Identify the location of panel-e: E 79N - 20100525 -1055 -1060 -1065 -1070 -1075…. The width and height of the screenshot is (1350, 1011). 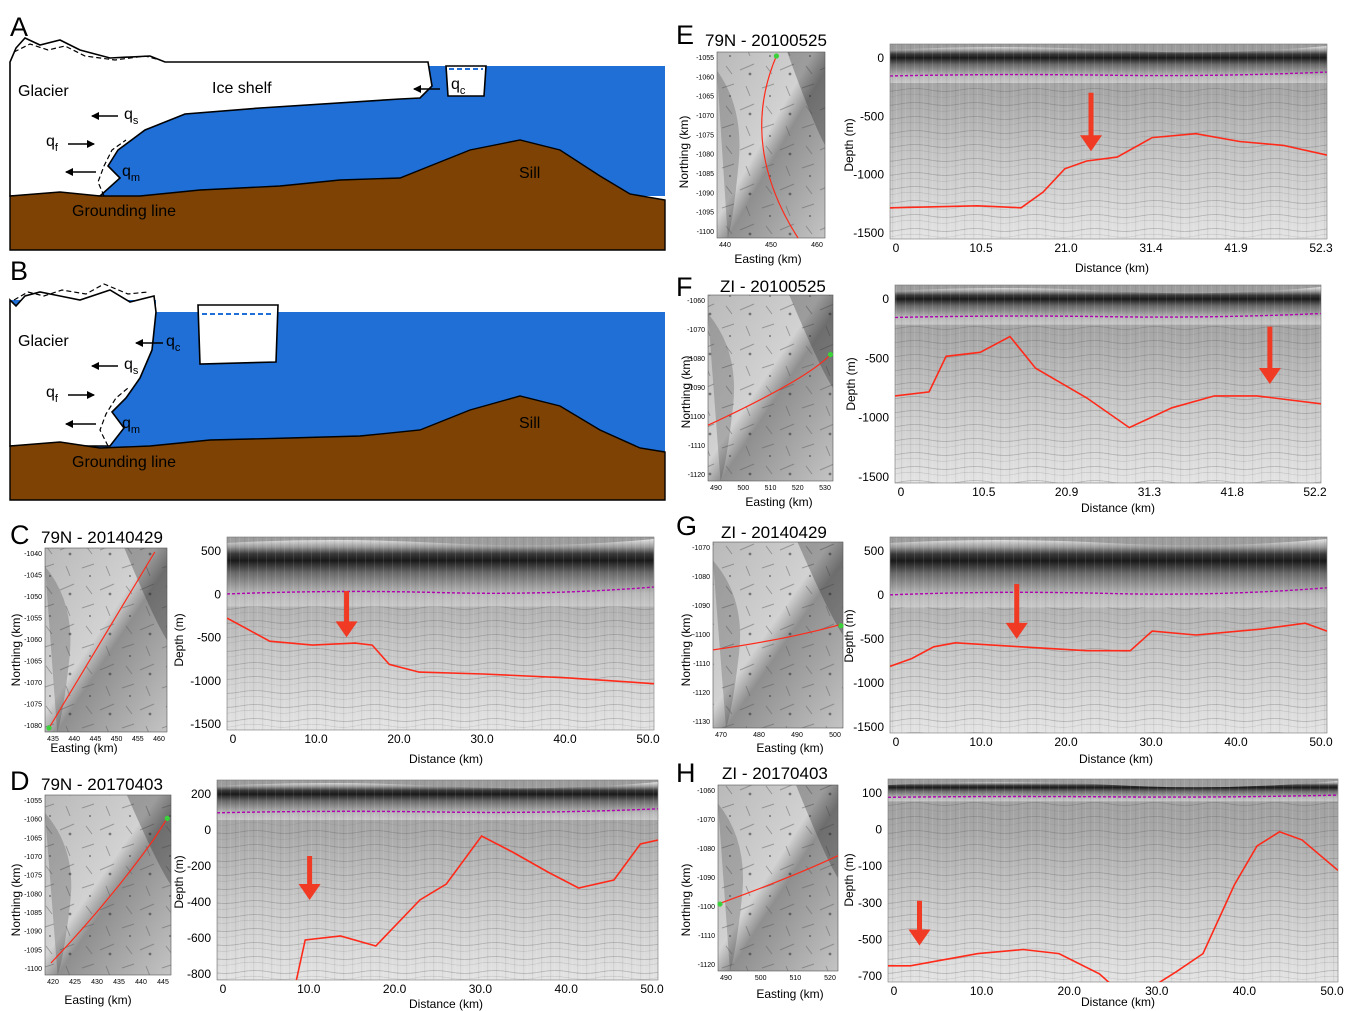
(1004, 147).